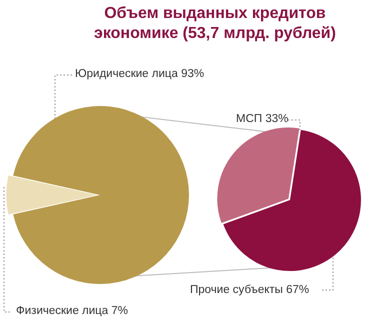  What do you see at coordinates (72, 311) in the screenshot?
I see `slice-label: Физические лица 7%` at bounding box center [72, 311].